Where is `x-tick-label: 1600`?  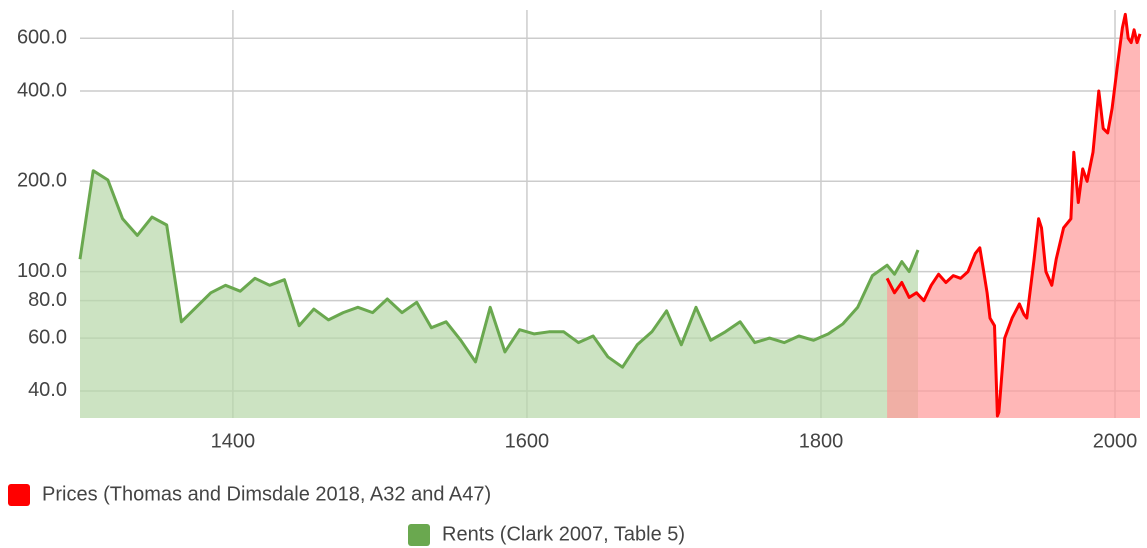 x-tick-label: 1600 is located at coordinates (527, 441).